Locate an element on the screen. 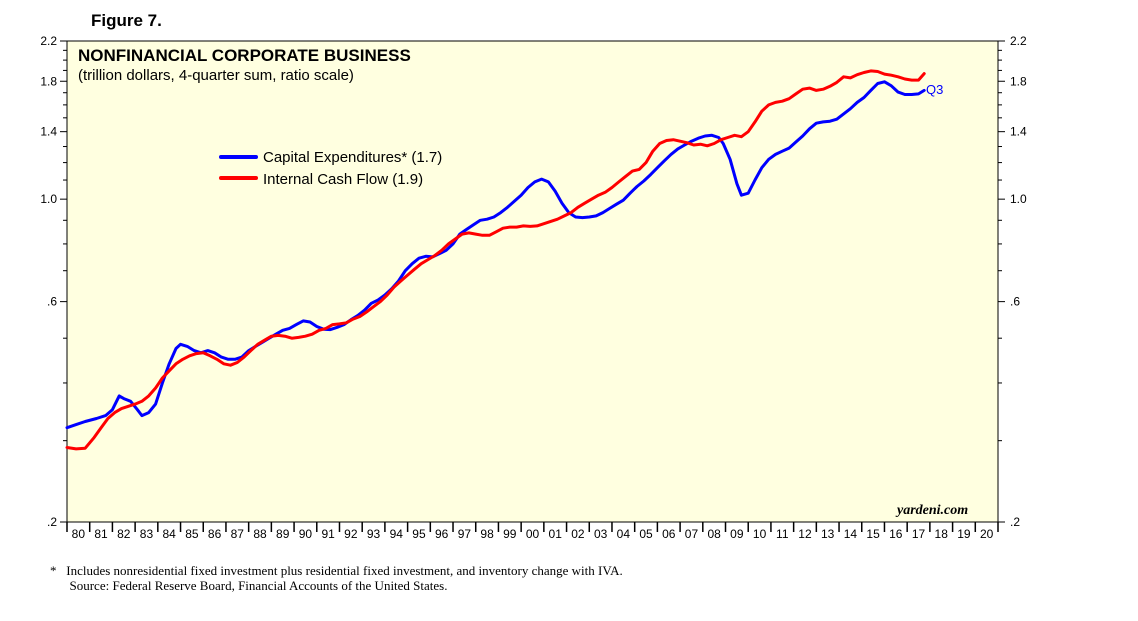 This screenshot has width=1138, height=621. y-tick-label-left: 1.4 is located at coordinates (48, 132).